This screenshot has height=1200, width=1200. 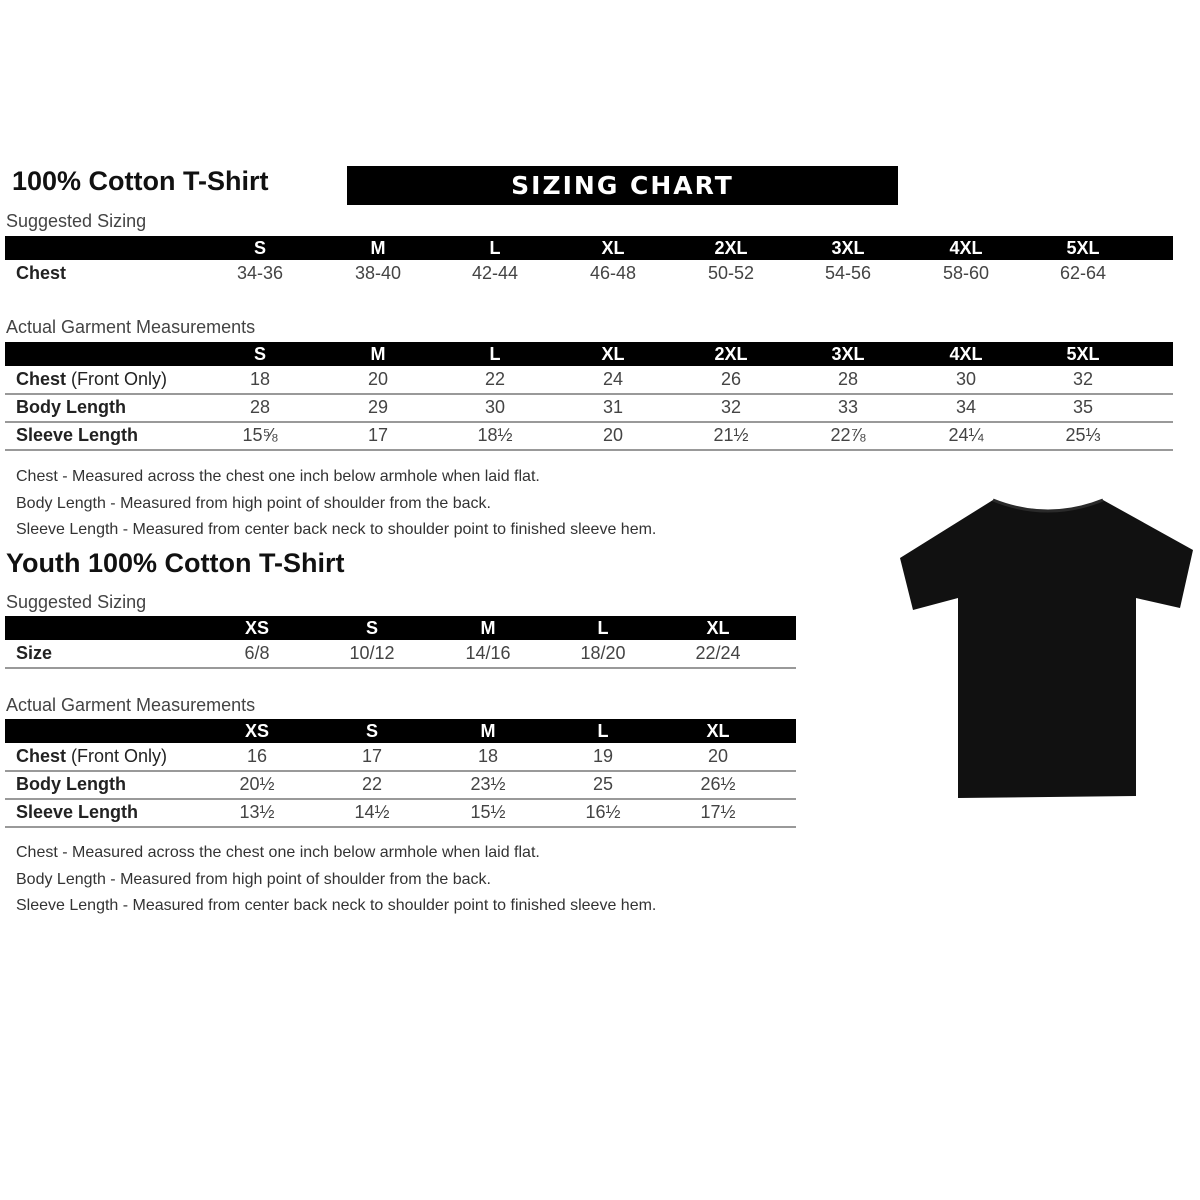 What do you see at coordinates (589, 436) in the screenshot?
I see `table-row: Sleeve Length 15⅝ 17 18½ 20 21½ 22⅞ 24¼ 25⅓` at bounding box center [589, 436].